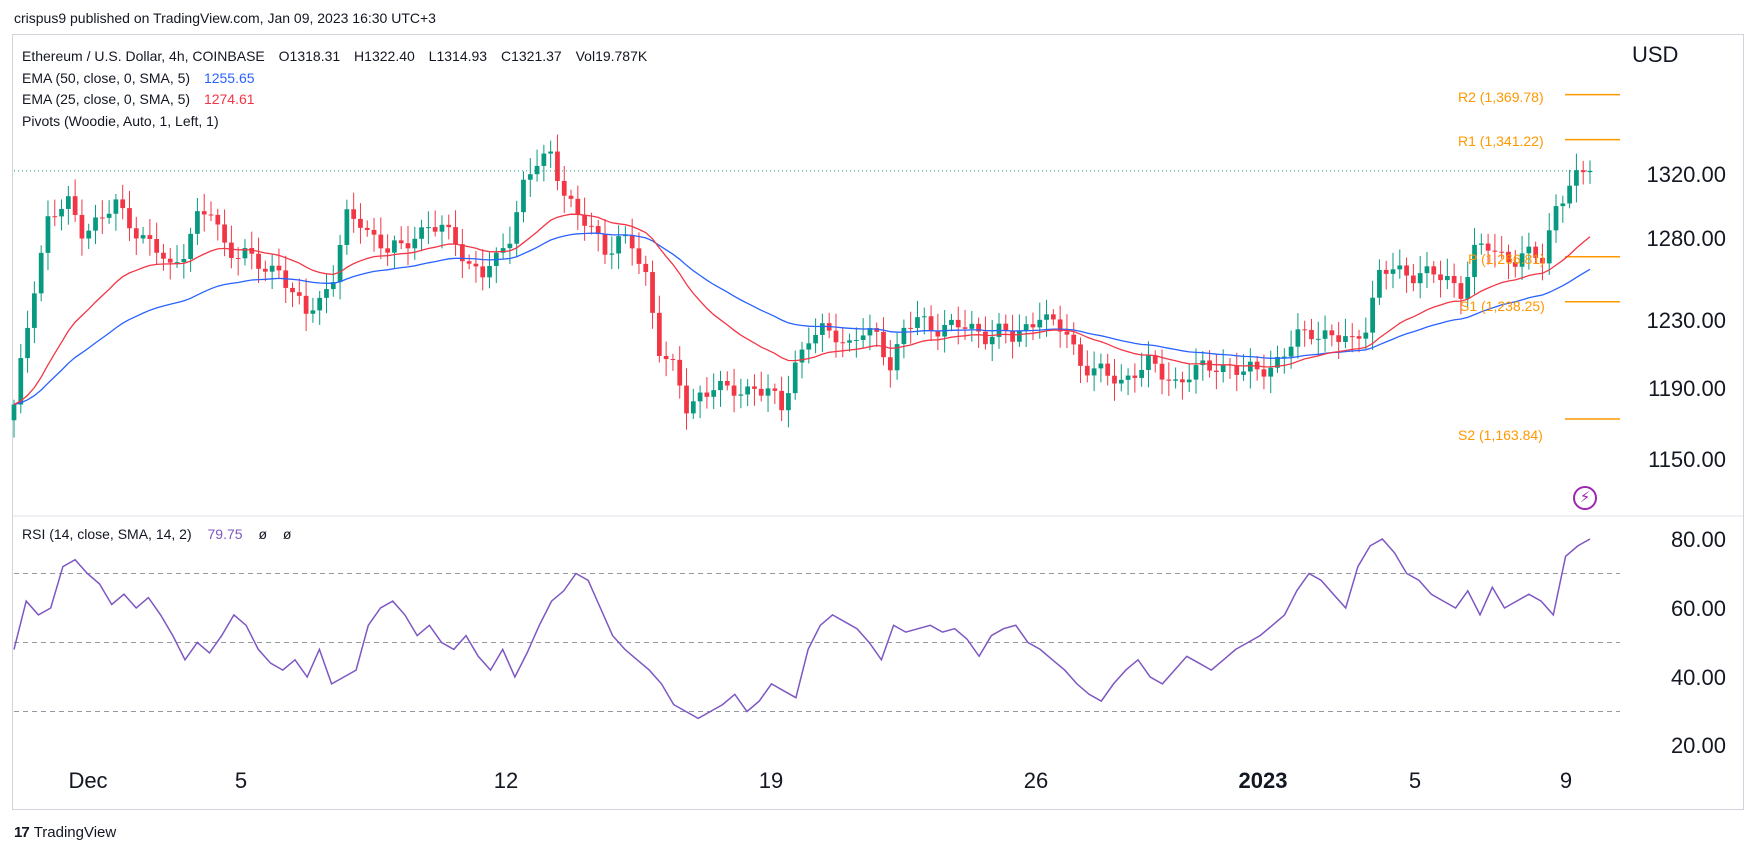 The width and height of the screenshot is (1756, 856). What do you see at coordinates (334, 122) in the screenshot?
I see `legend-pivots-row: Pivots (Woodie, Auto, 1, Left, 1)` at bounding box center [334, 122].